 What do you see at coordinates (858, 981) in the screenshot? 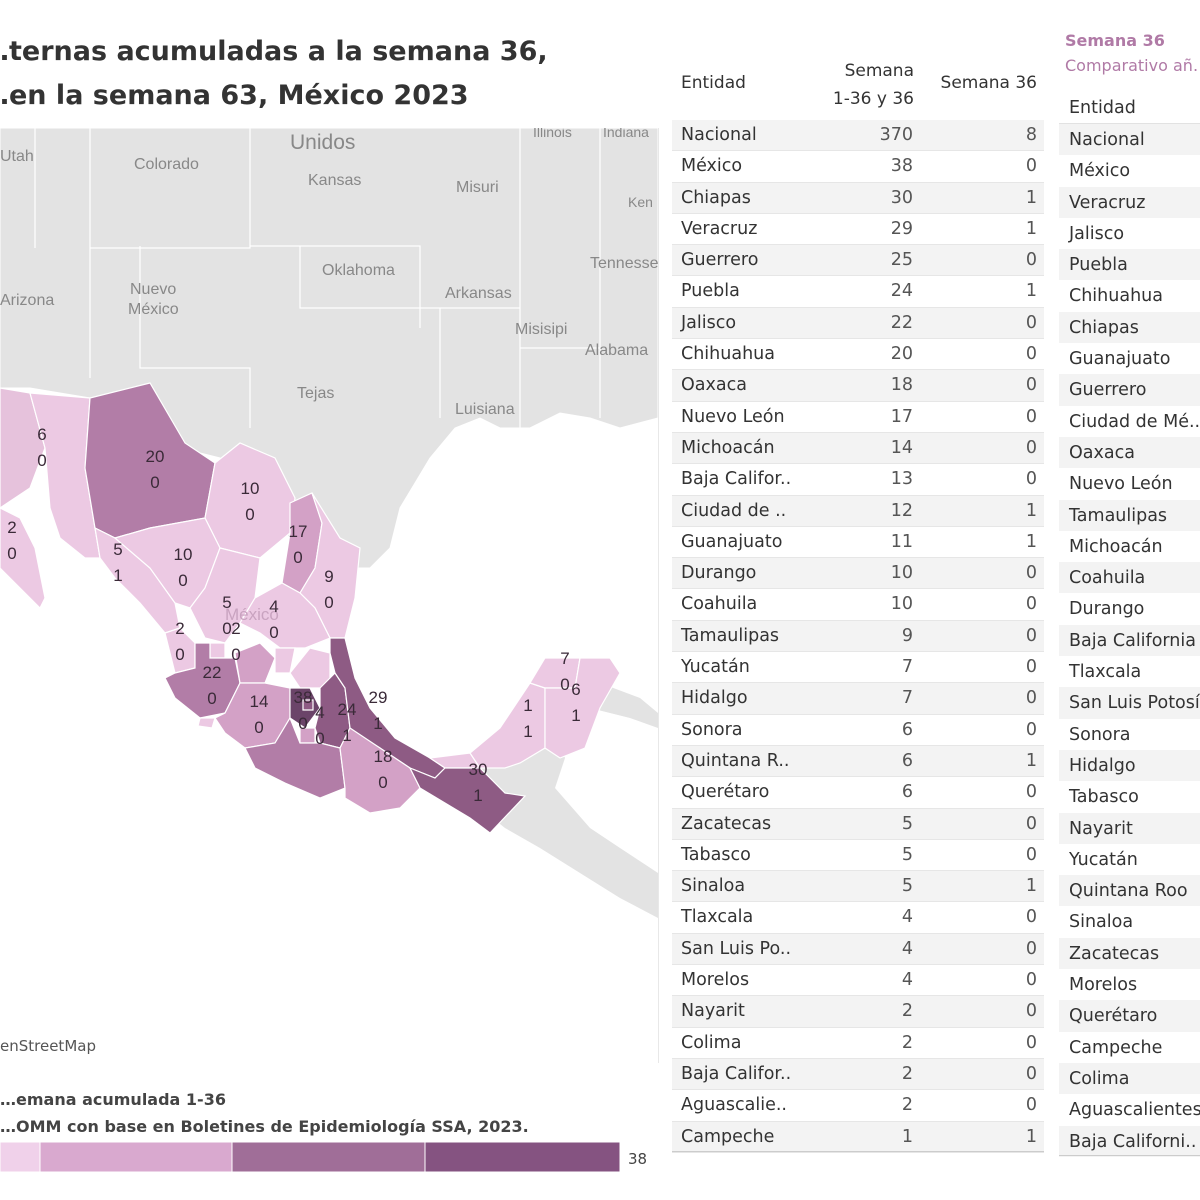
I see `table-row: Morelos 4 0` at bounding box center [858, 981].